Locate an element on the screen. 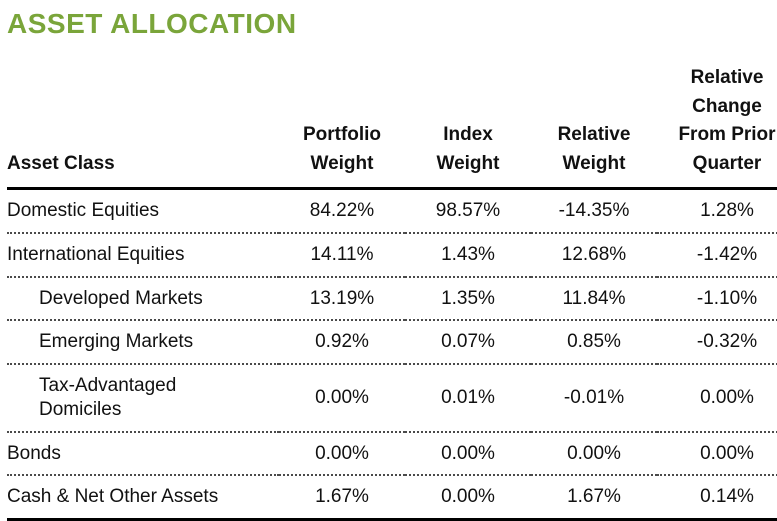  header-relative-weight: Relative Weight is located at coordinates (594, 149).